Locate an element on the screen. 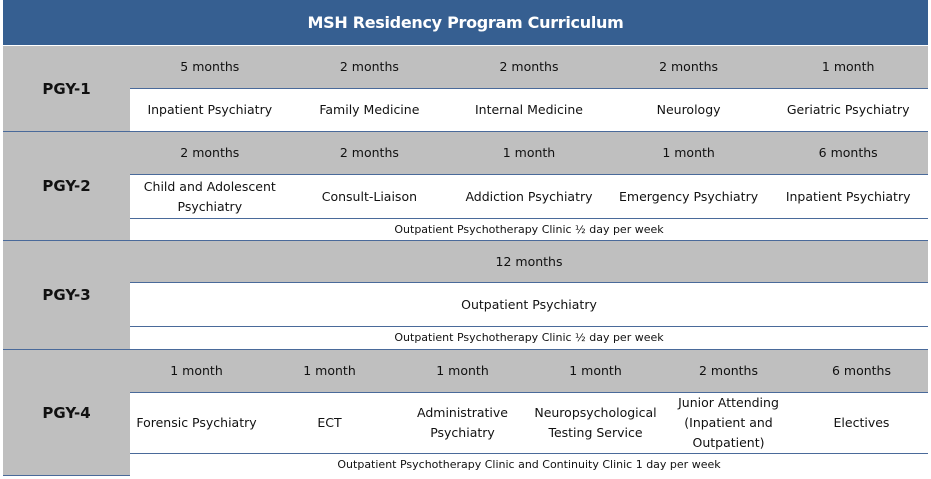  rotation-cell: Child and Adolescent Psychiatry is located at coordinates (209, 196).